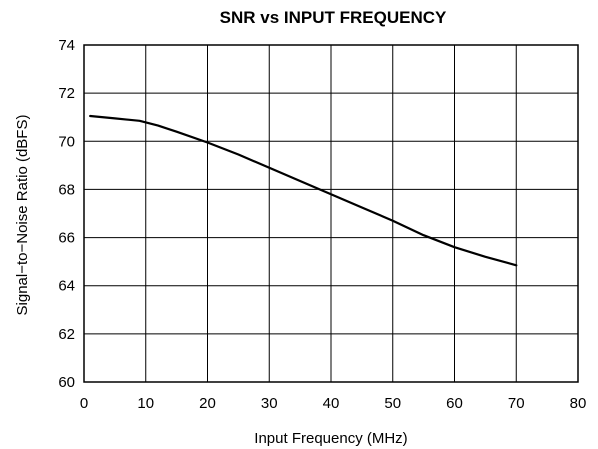 This screenshot has width=598, height=449. What do you see at coordinates (454, 403) in the screenshot?
I see `x-tick-label: 60` at bounding box center [454, 403].